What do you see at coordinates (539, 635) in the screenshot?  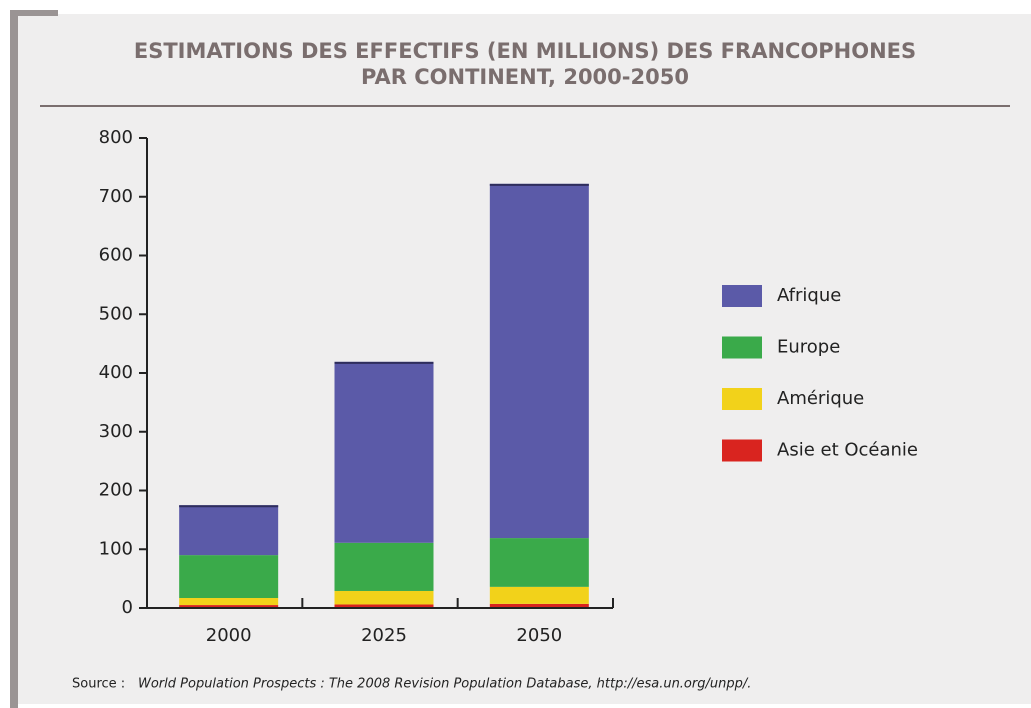 I see `x-tick-label: 2050` at bounding box center [539, 635].